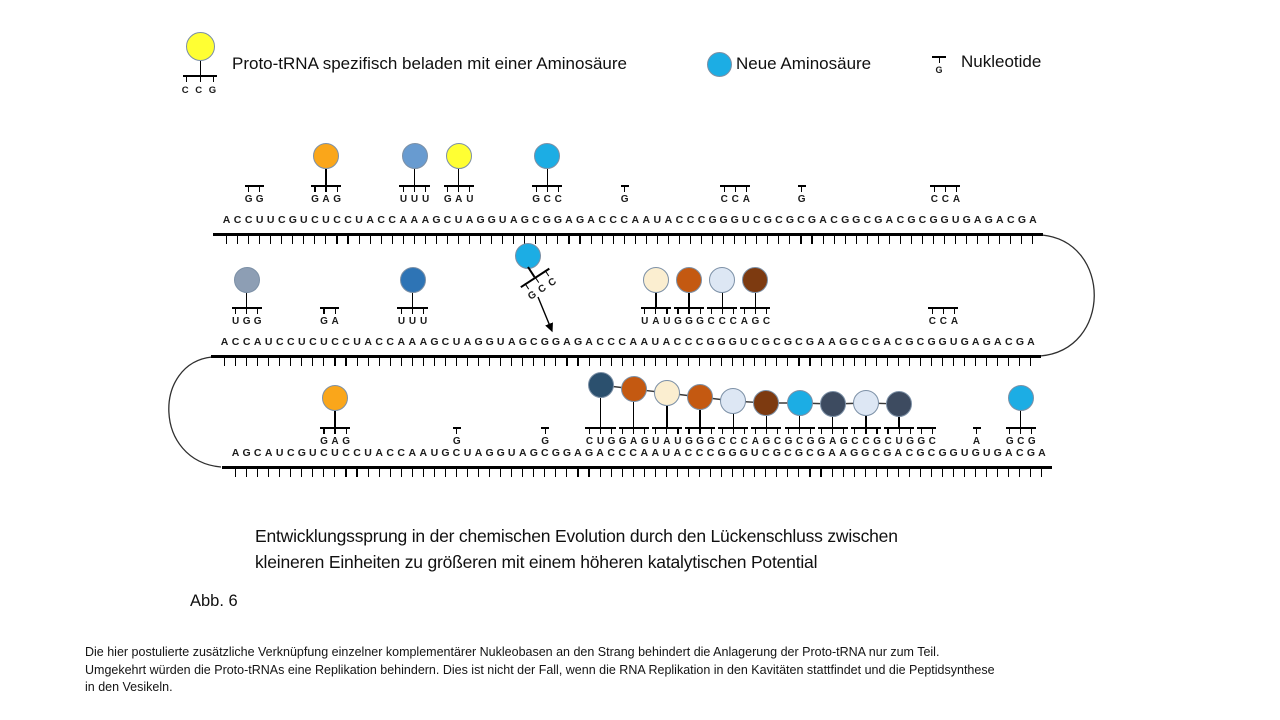  What do you see at coordinates (843, 453) in the screenshot?
I see `strand-3-sequence-char: A` at bounding box center [843, 453].